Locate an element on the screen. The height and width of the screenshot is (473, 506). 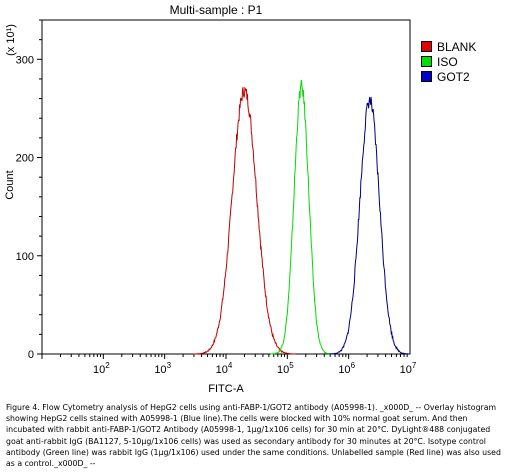
x-tick-label: 10⁶ is located at coordinates (346, 368).